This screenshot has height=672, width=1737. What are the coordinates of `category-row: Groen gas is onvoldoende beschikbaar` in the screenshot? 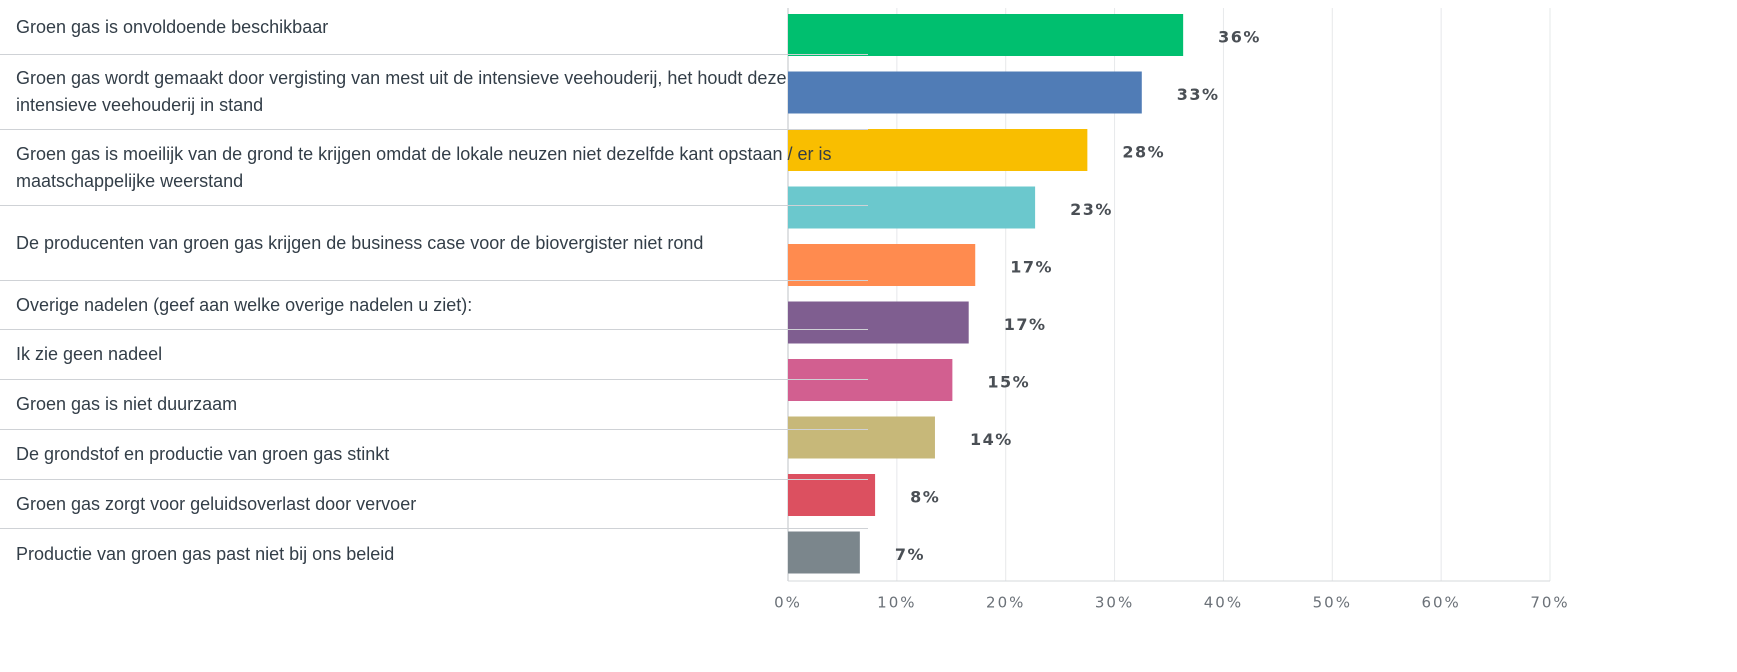 It's located at (434, 27).